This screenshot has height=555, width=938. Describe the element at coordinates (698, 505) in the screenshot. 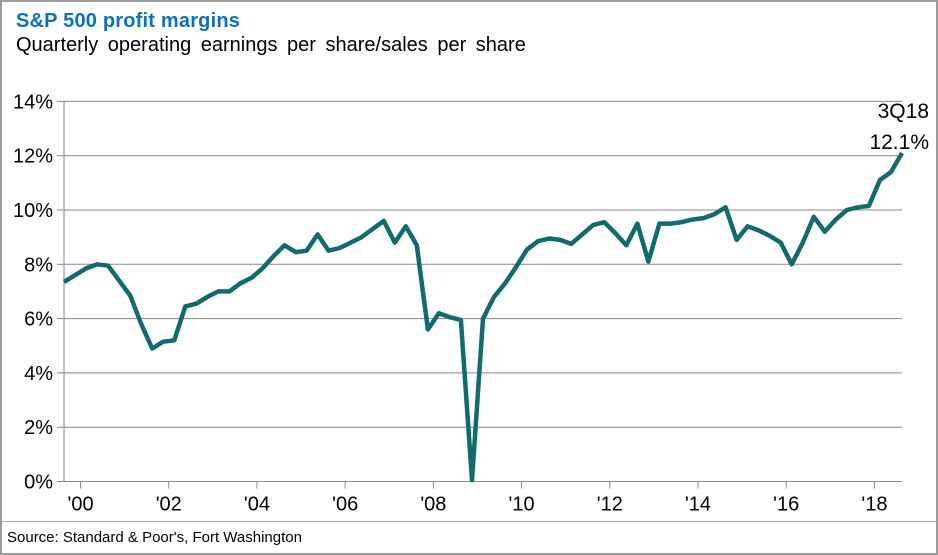

I see `x-axis-label: '14` at that location.